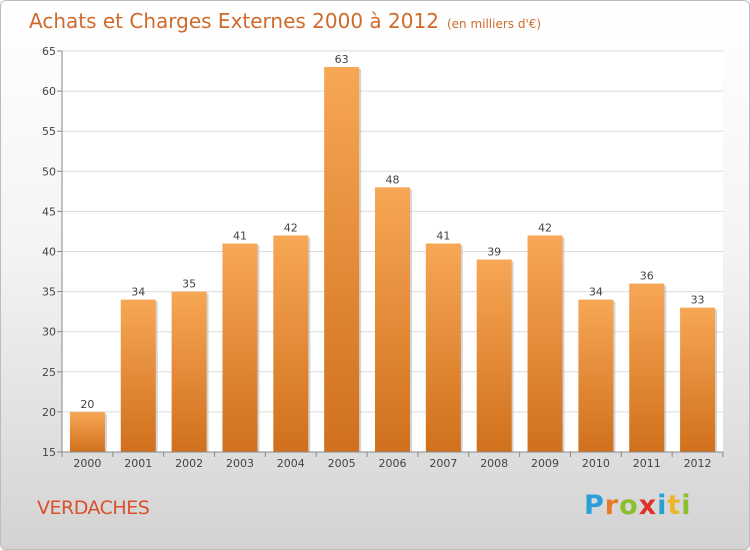 The height and width of the screenshot is (550, 750). What do you see at coordinates (234, 21) in the screenshot?
I see `chart-title: Achats et Charges Externes 2000 à 2012` at bounding box center [234, 21].